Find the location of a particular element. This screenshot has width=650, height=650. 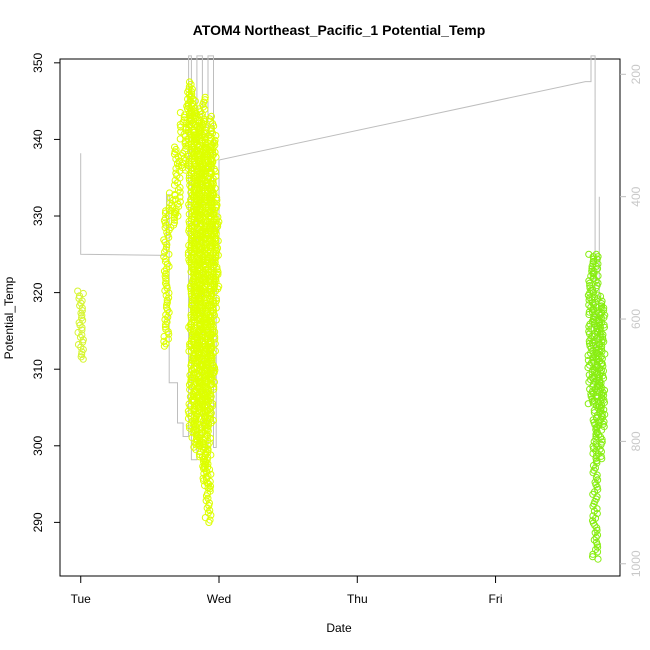

y2-tick-label: 600 is located at coordinates (636, 319).